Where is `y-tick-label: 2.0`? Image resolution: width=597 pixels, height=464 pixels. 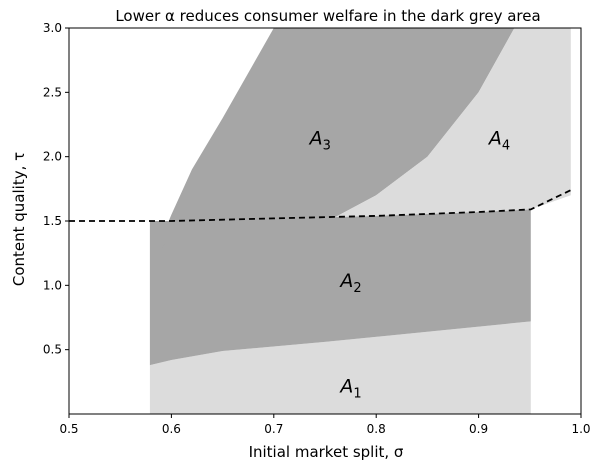 y-tick-label: 2.0 is located at coordinates (52, 157).